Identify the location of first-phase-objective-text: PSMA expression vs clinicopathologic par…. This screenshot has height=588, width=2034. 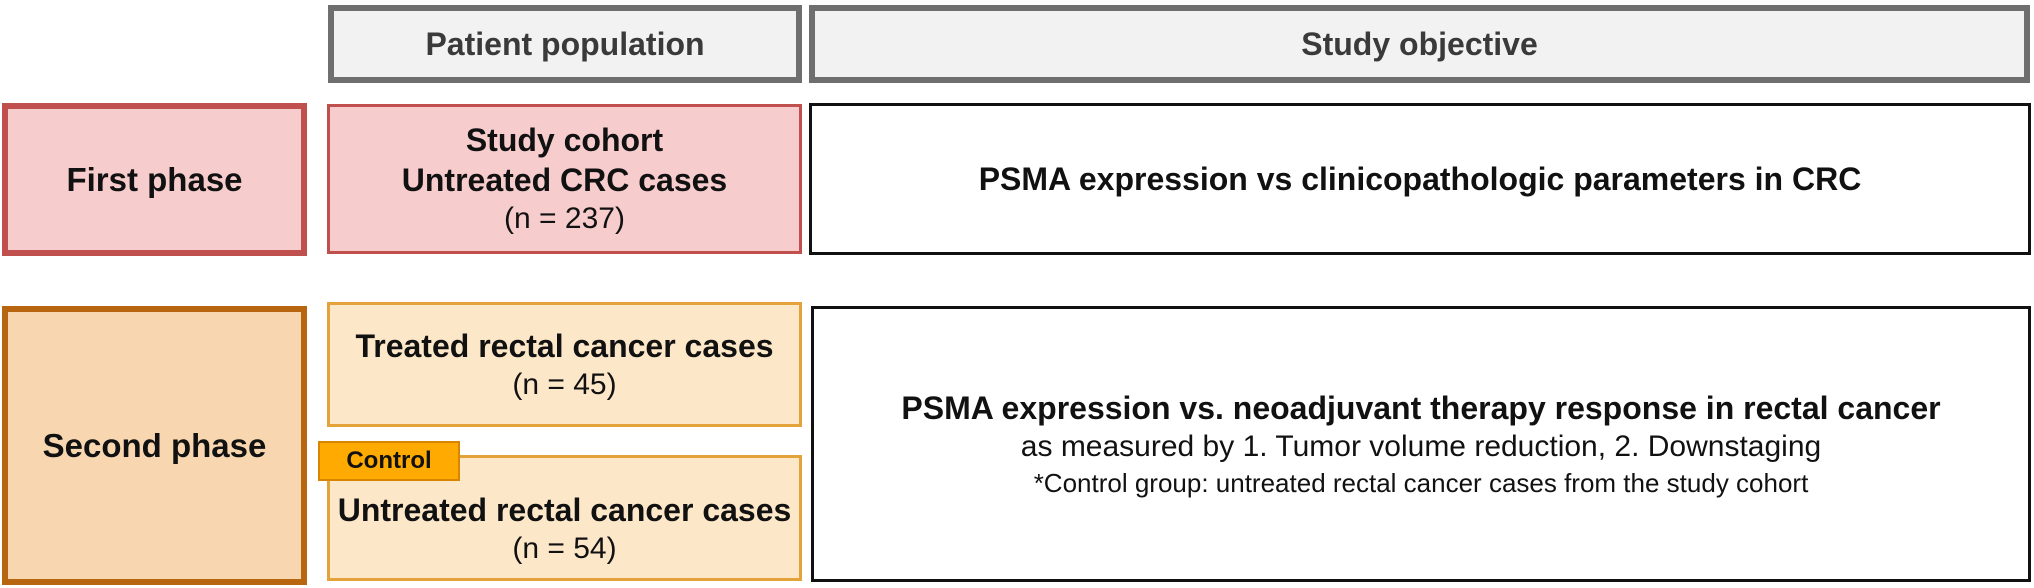
(1420, 179).